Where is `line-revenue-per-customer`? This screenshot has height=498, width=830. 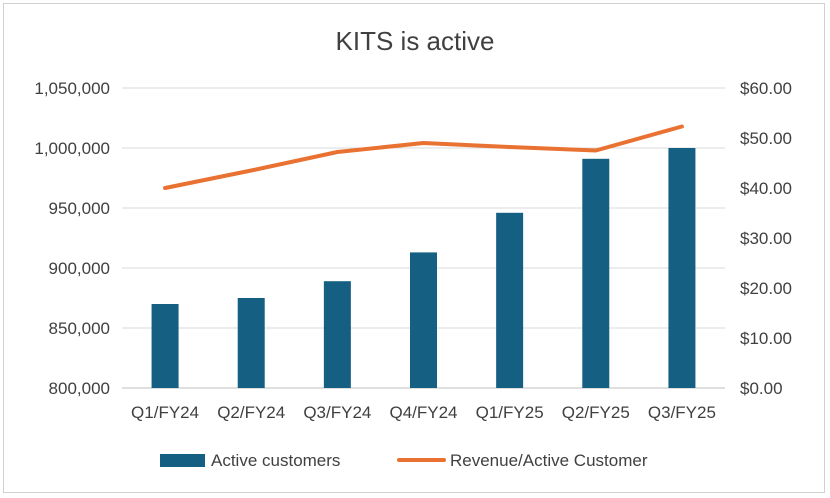
line-revenue-per-customer is located at coordinates (423, 157).